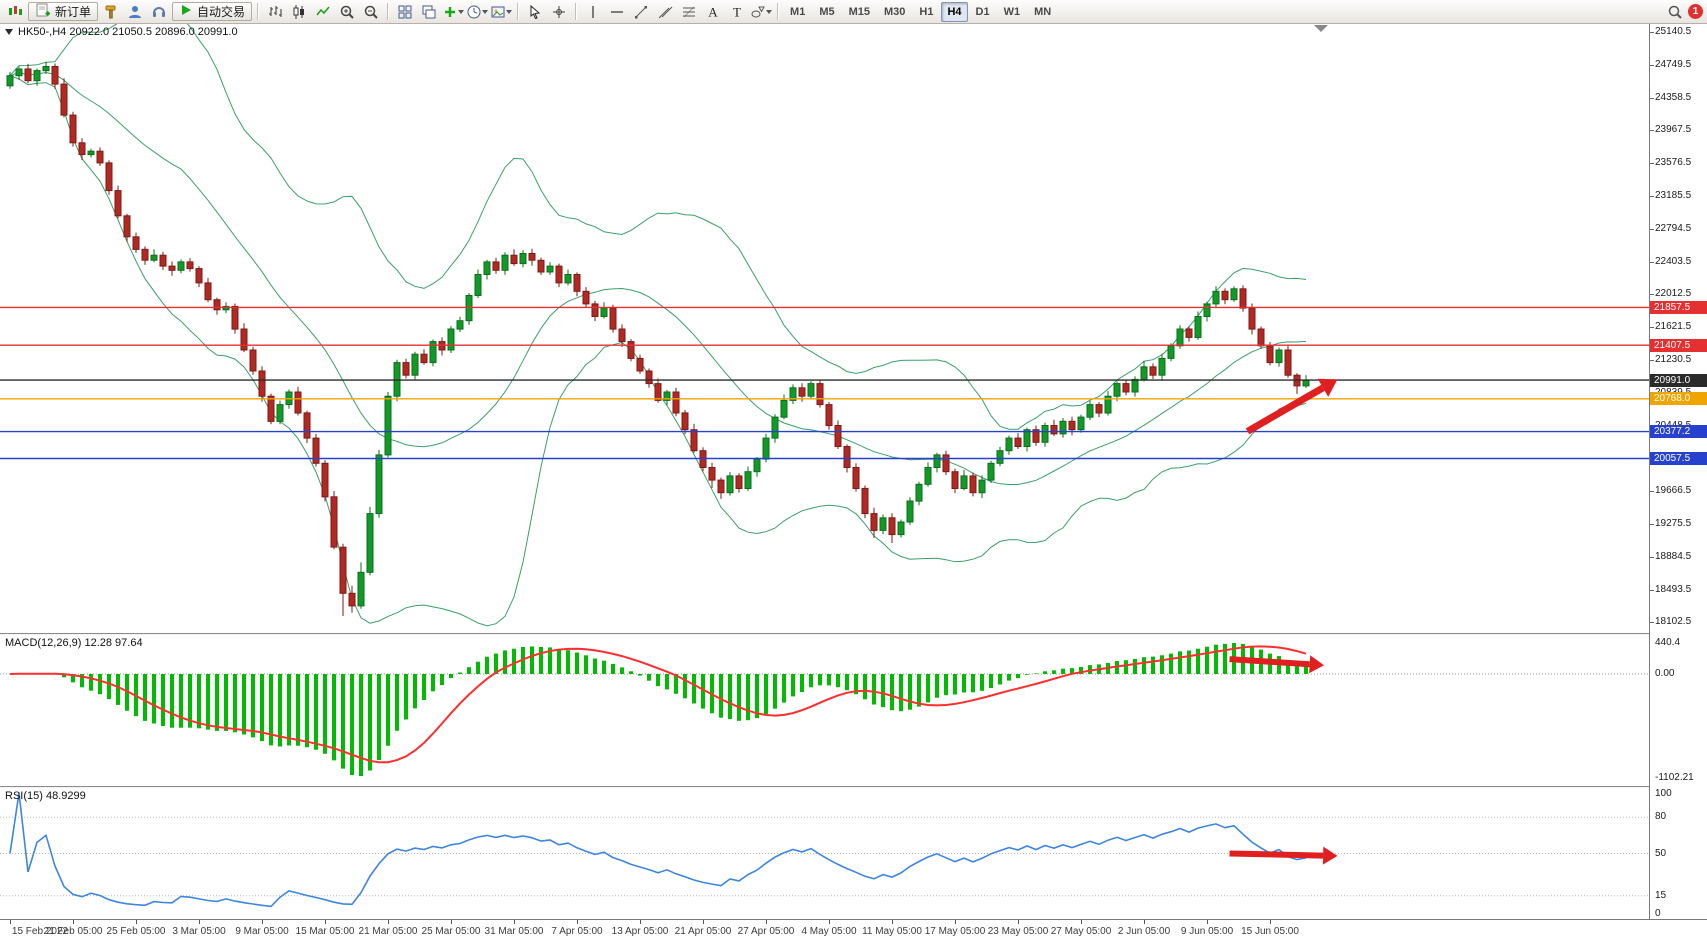 This screenshot has width=1707, height=943. What do you see at coordinates (593, 12) in the screenshot?
I see `vertical-line-tool-icon` at bounding box center [593, 12].